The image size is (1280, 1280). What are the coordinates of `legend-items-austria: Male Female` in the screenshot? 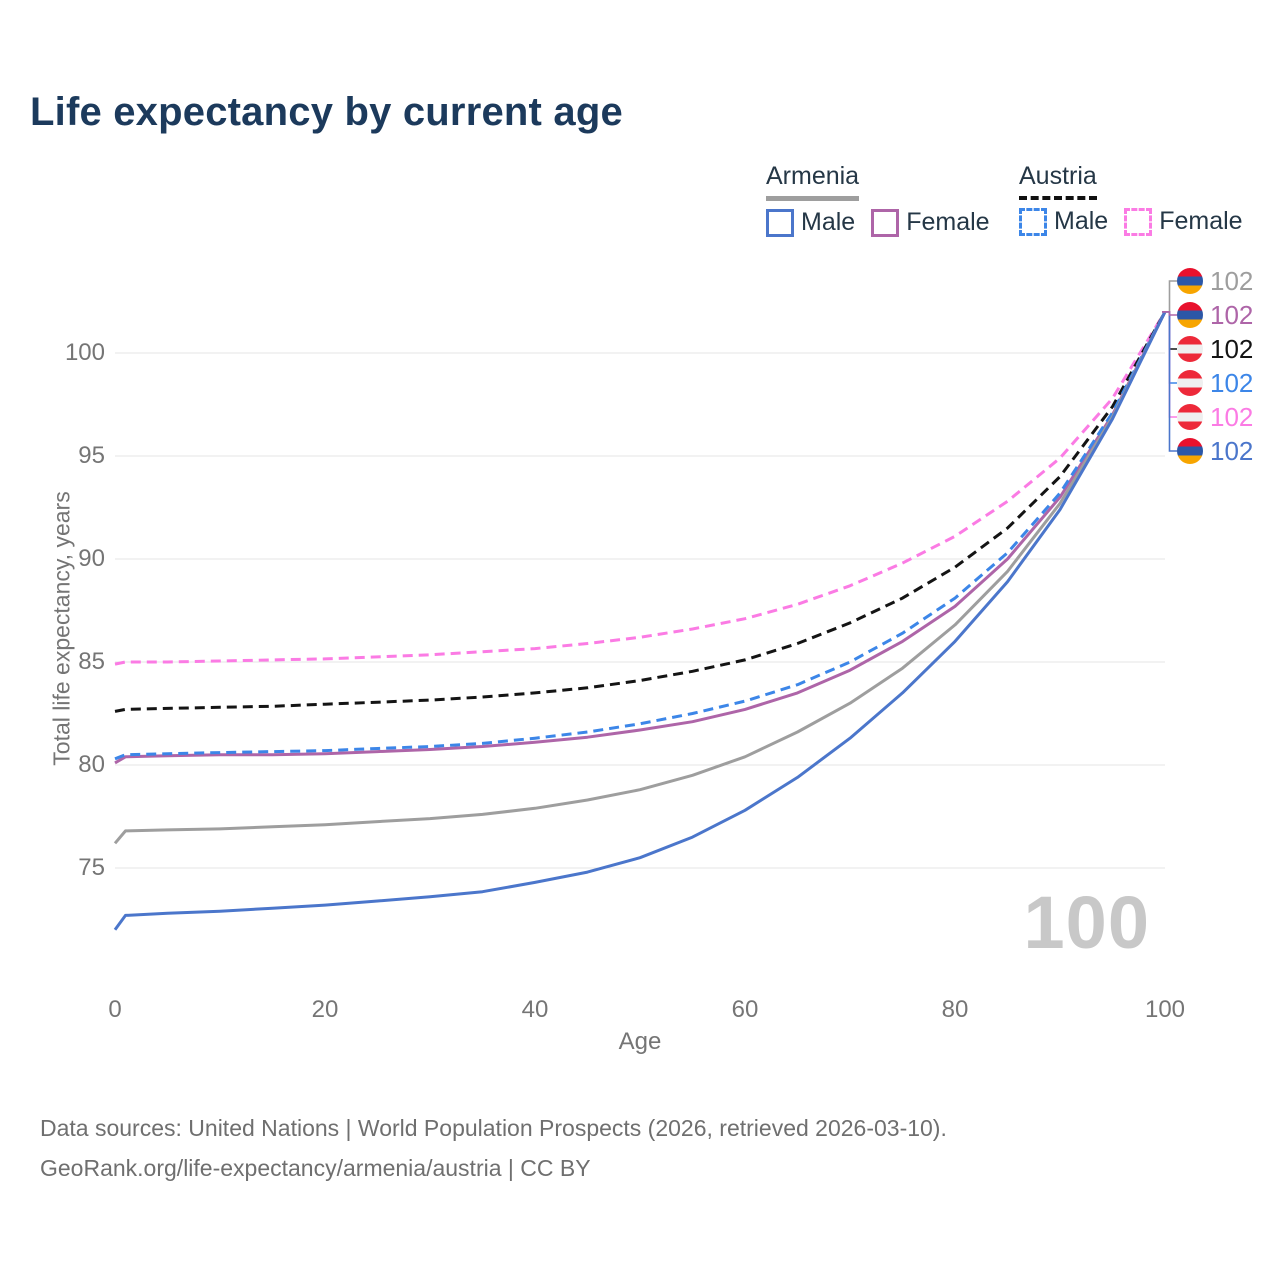 It's located at (1131, 221).